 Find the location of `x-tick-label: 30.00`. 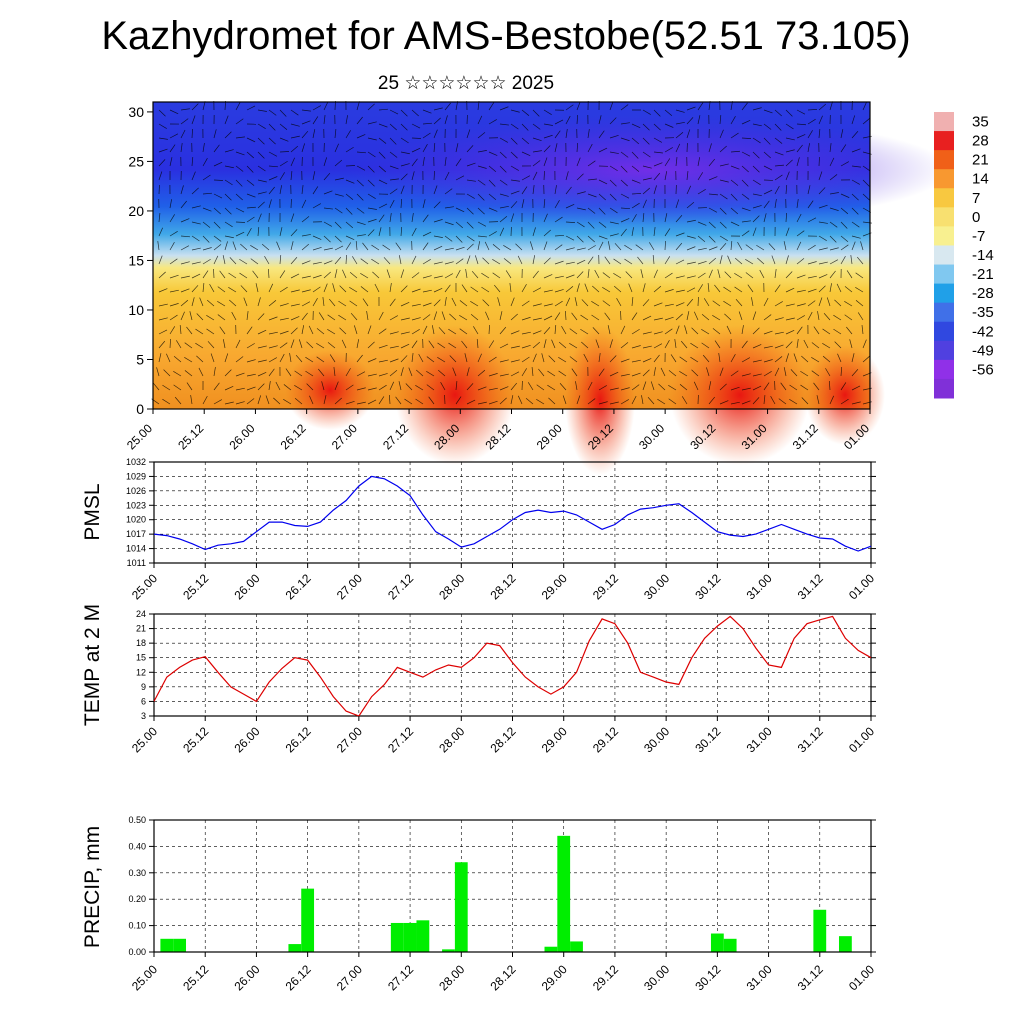

x-tick-label: 30.00 is located at coordinates (651, 436).